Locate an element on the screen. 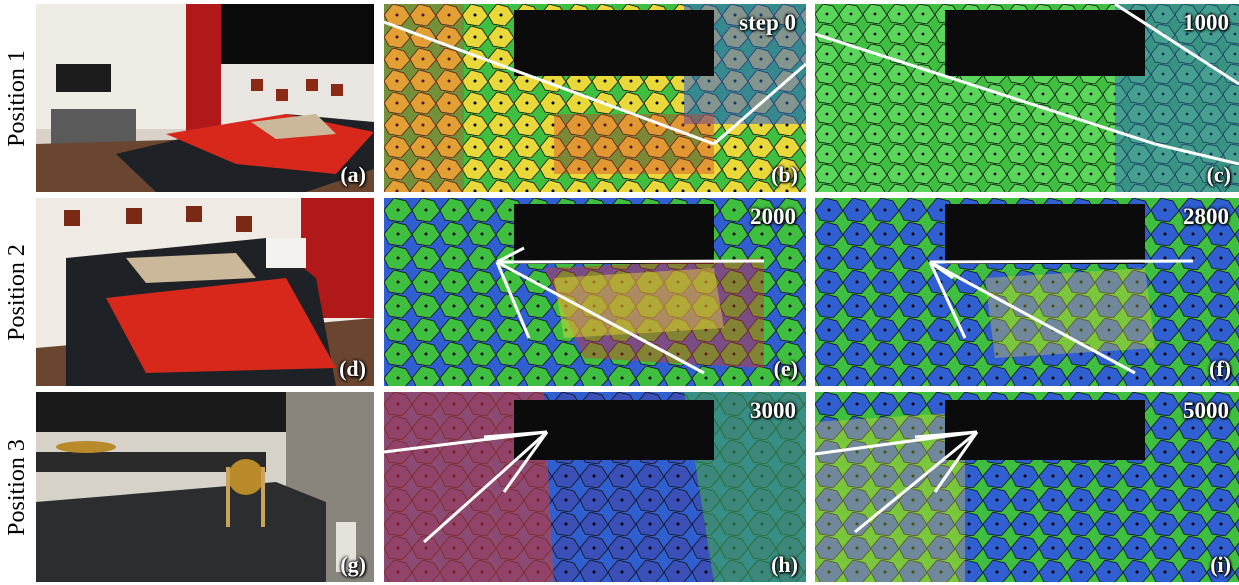 This screenshot has width=1239, height=585. panel-e-voronoi: 2000 (e) is located at coordinates (595, 292).